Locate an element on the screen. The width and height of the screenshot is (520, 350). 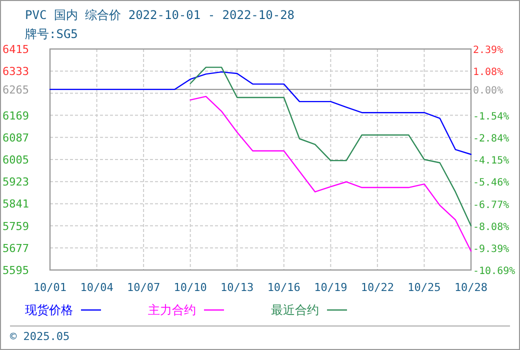
legend-label: 现货价格 is located at coordinates (49, 310).